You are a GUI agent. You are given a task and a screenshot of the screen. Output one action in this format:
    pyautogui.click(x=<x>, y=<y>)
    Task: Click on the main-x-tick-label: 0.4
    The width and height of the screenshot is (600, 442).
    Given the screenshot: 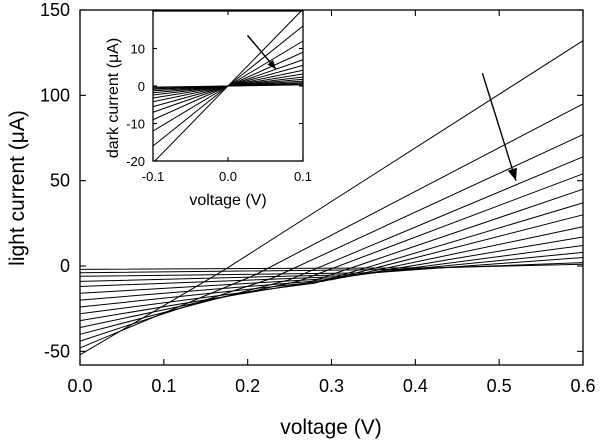 What is the action you would take?
    pyautogui.click(x=415, y=386)
    